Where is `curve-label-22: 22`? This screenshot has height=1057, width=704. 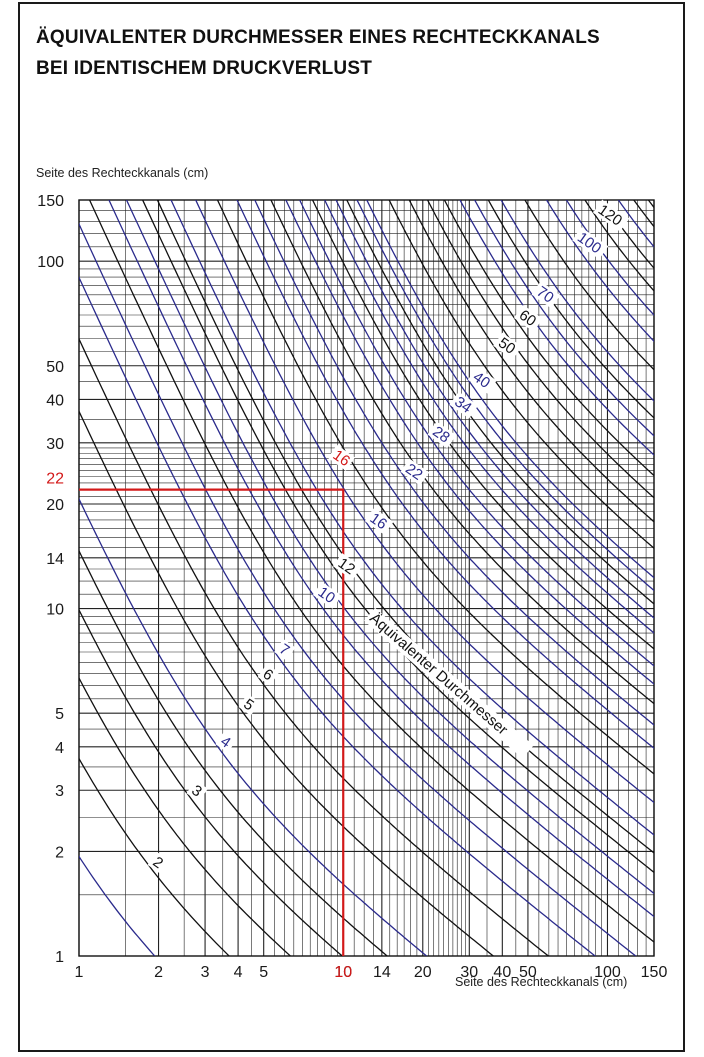
curve-label-22: 22 is located at coordinates (413, 471).